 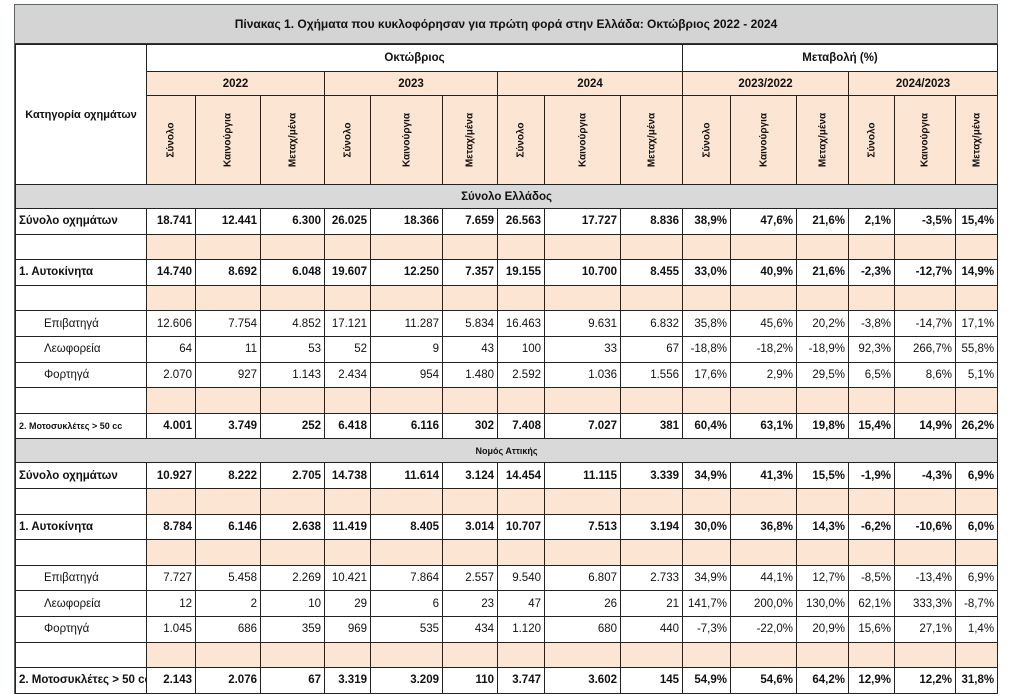 I want to click on value-cell: 3.209, so click(x=406, y=680).